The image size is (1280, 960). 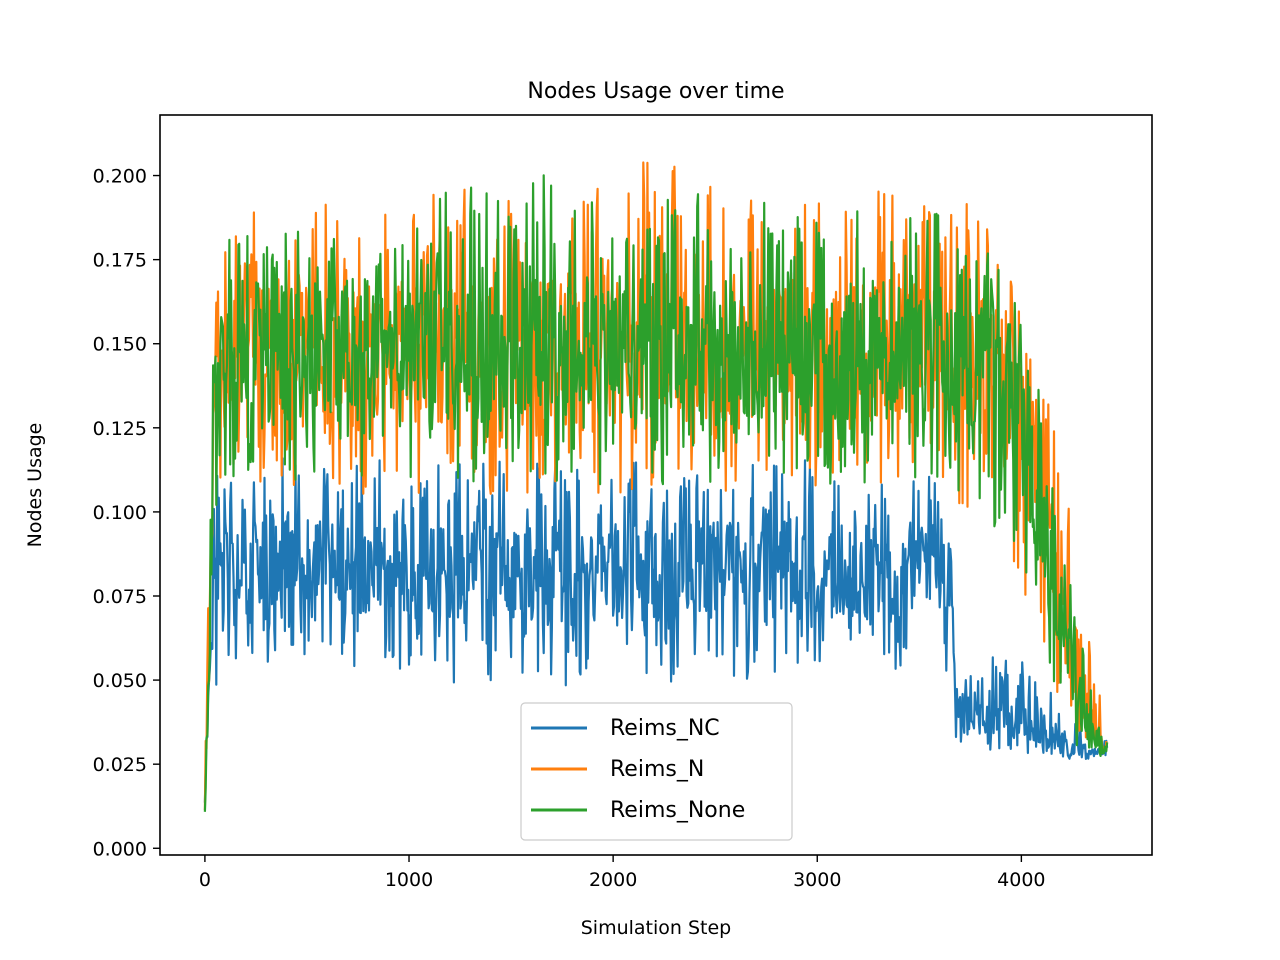 What do you see at coordinates (655, 91) in the screenshot?
I see `chart-title: Nodes Usage over time` at bounding box center [655, 91].